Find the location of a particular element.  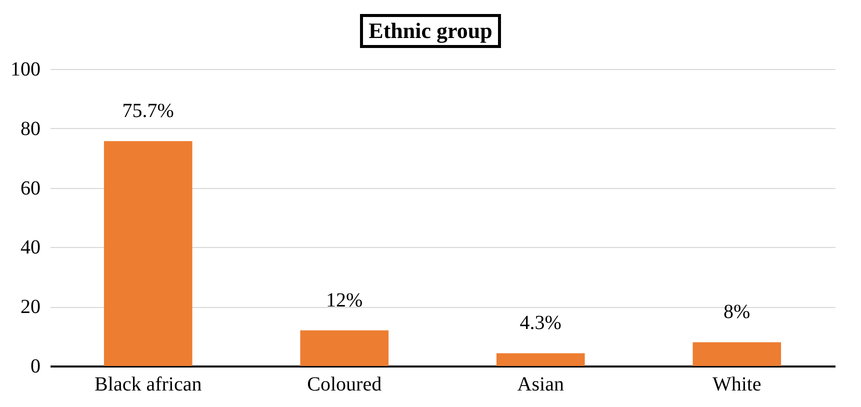

x-tick-label: White is located at coordinates (737, 385).